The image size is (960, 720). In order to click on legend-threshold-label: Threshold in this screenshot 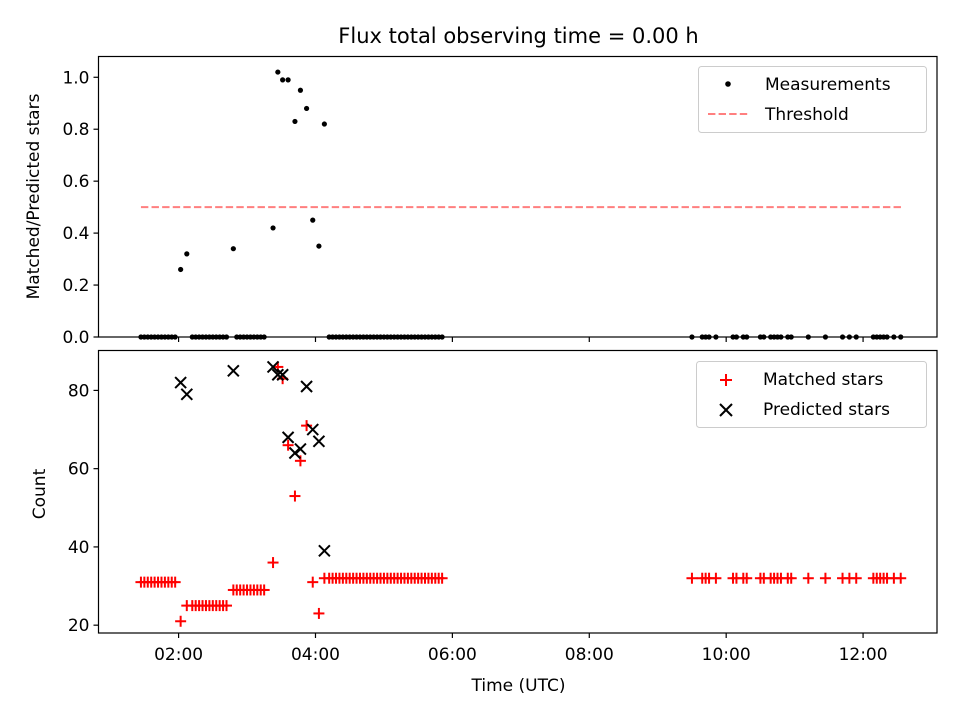, I will do `click(806, 115)`.